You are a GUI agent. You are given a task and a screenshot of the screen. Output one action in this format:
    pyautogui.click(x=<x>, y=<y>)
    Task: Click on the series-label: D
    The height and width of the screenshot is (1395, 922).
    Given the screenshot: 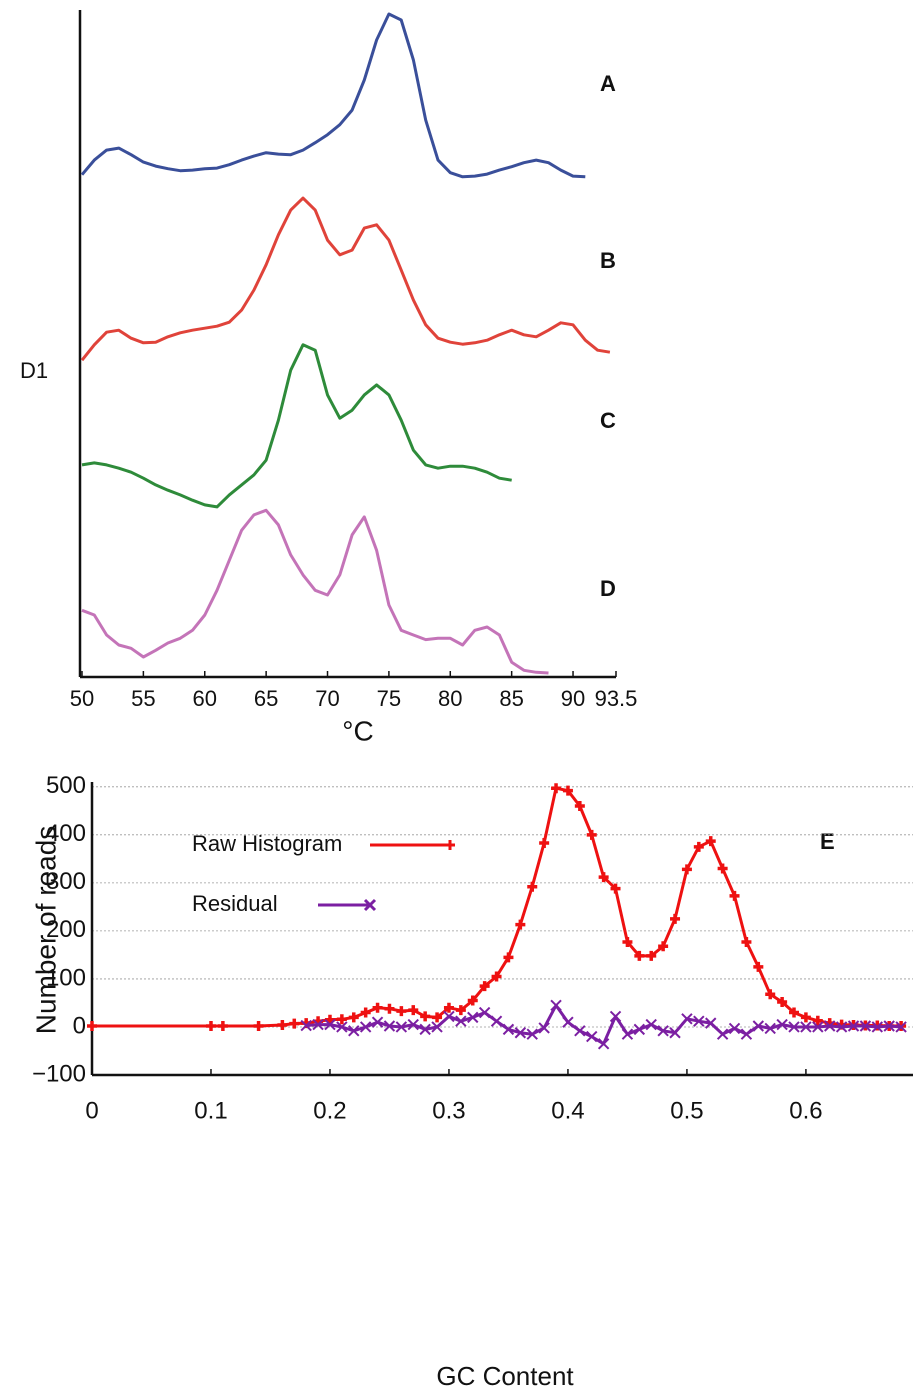 What is the action you would take?
    pyautogui.click(x=608, y=588)
    